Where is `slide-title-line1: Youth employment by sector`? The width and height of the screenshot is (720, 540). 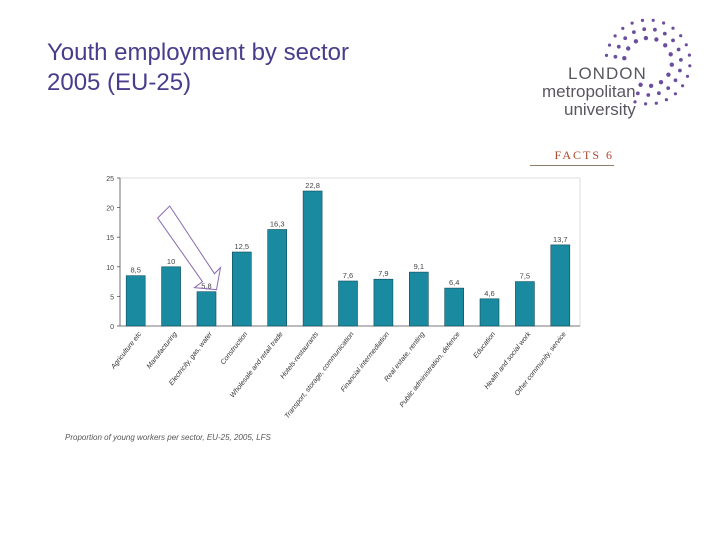
slide-title-line1: Youth employment by sector is located at coordinates (198, 52).